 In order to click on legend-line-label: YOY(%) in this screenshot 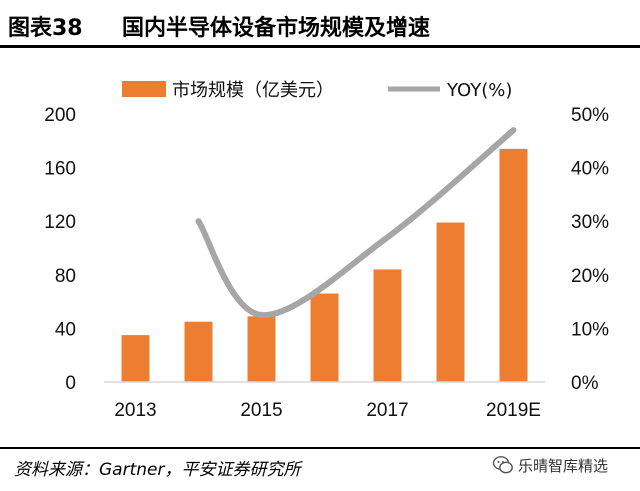, I will do `click(479, 90)`.